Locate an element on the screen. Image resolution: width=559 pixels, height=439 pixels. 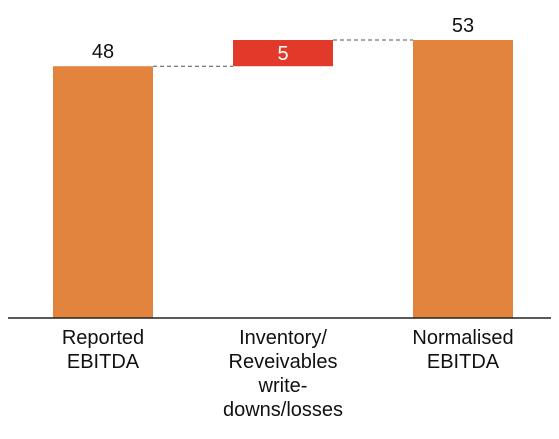
value-labels-layer: 48 5 53 is located at coordinates (283, 40).